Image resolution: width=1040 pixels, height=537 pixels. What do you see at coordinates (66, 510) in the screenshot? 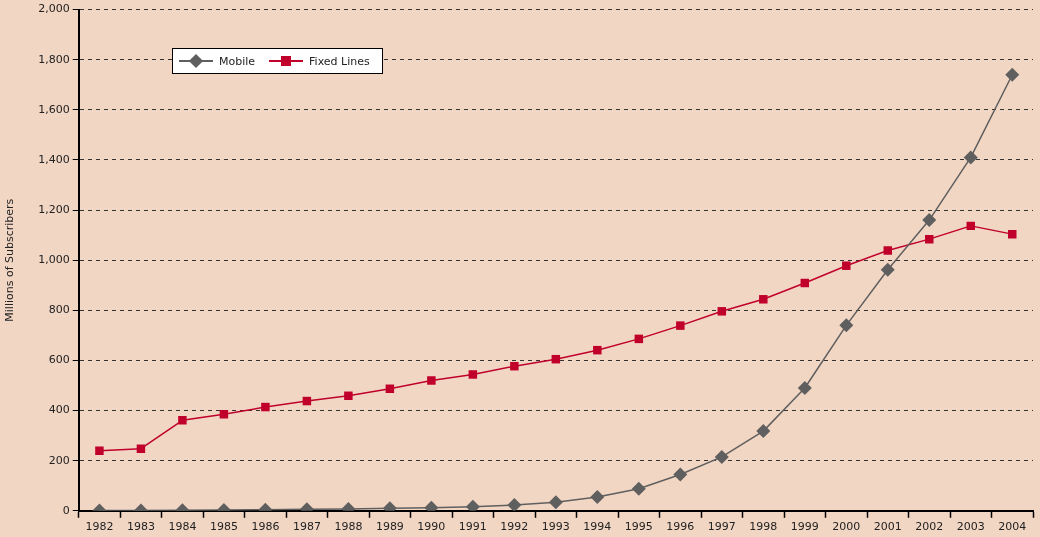
I see `y-tick-label: 0` at bounding box center [66, 510].